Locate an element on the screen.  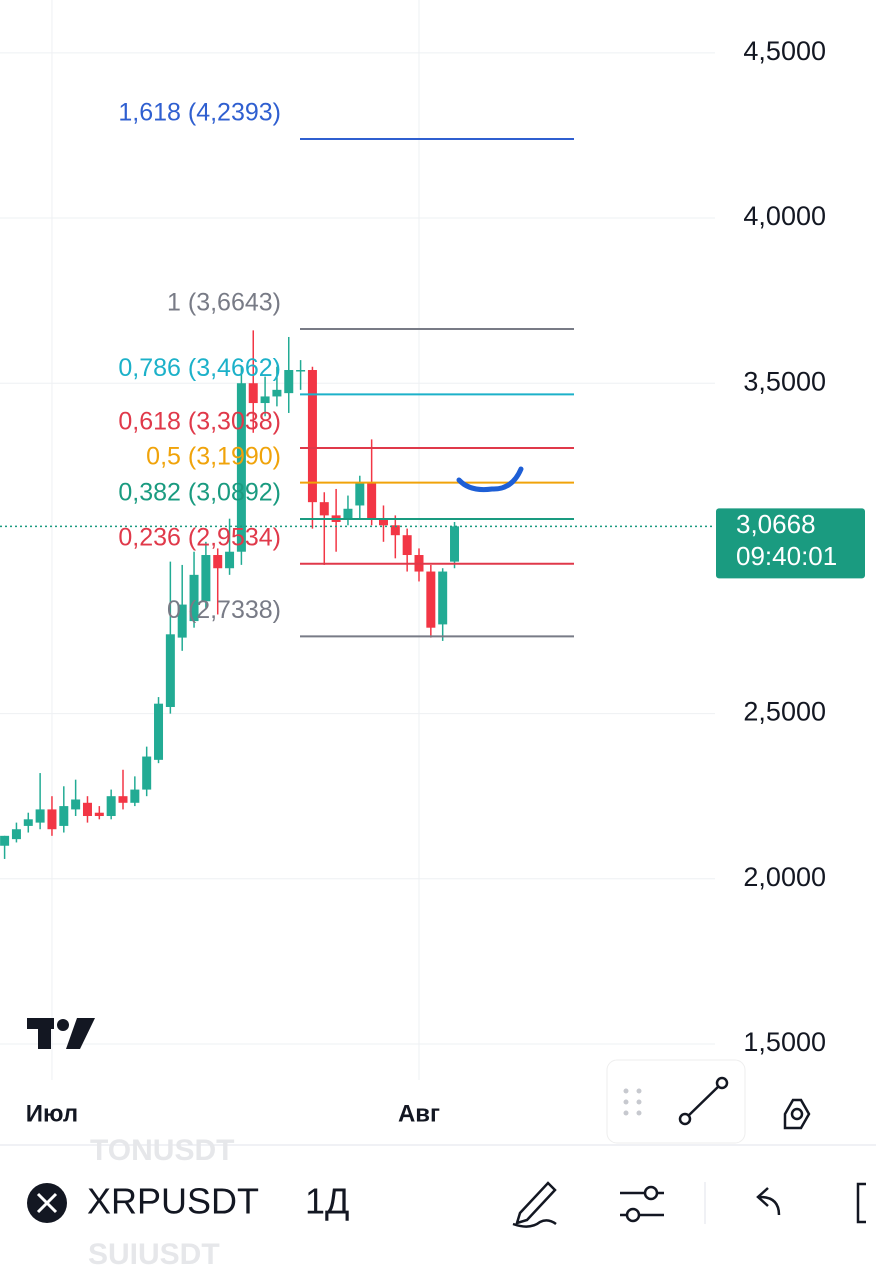
settings-button is located at coordinates (797, 1114).